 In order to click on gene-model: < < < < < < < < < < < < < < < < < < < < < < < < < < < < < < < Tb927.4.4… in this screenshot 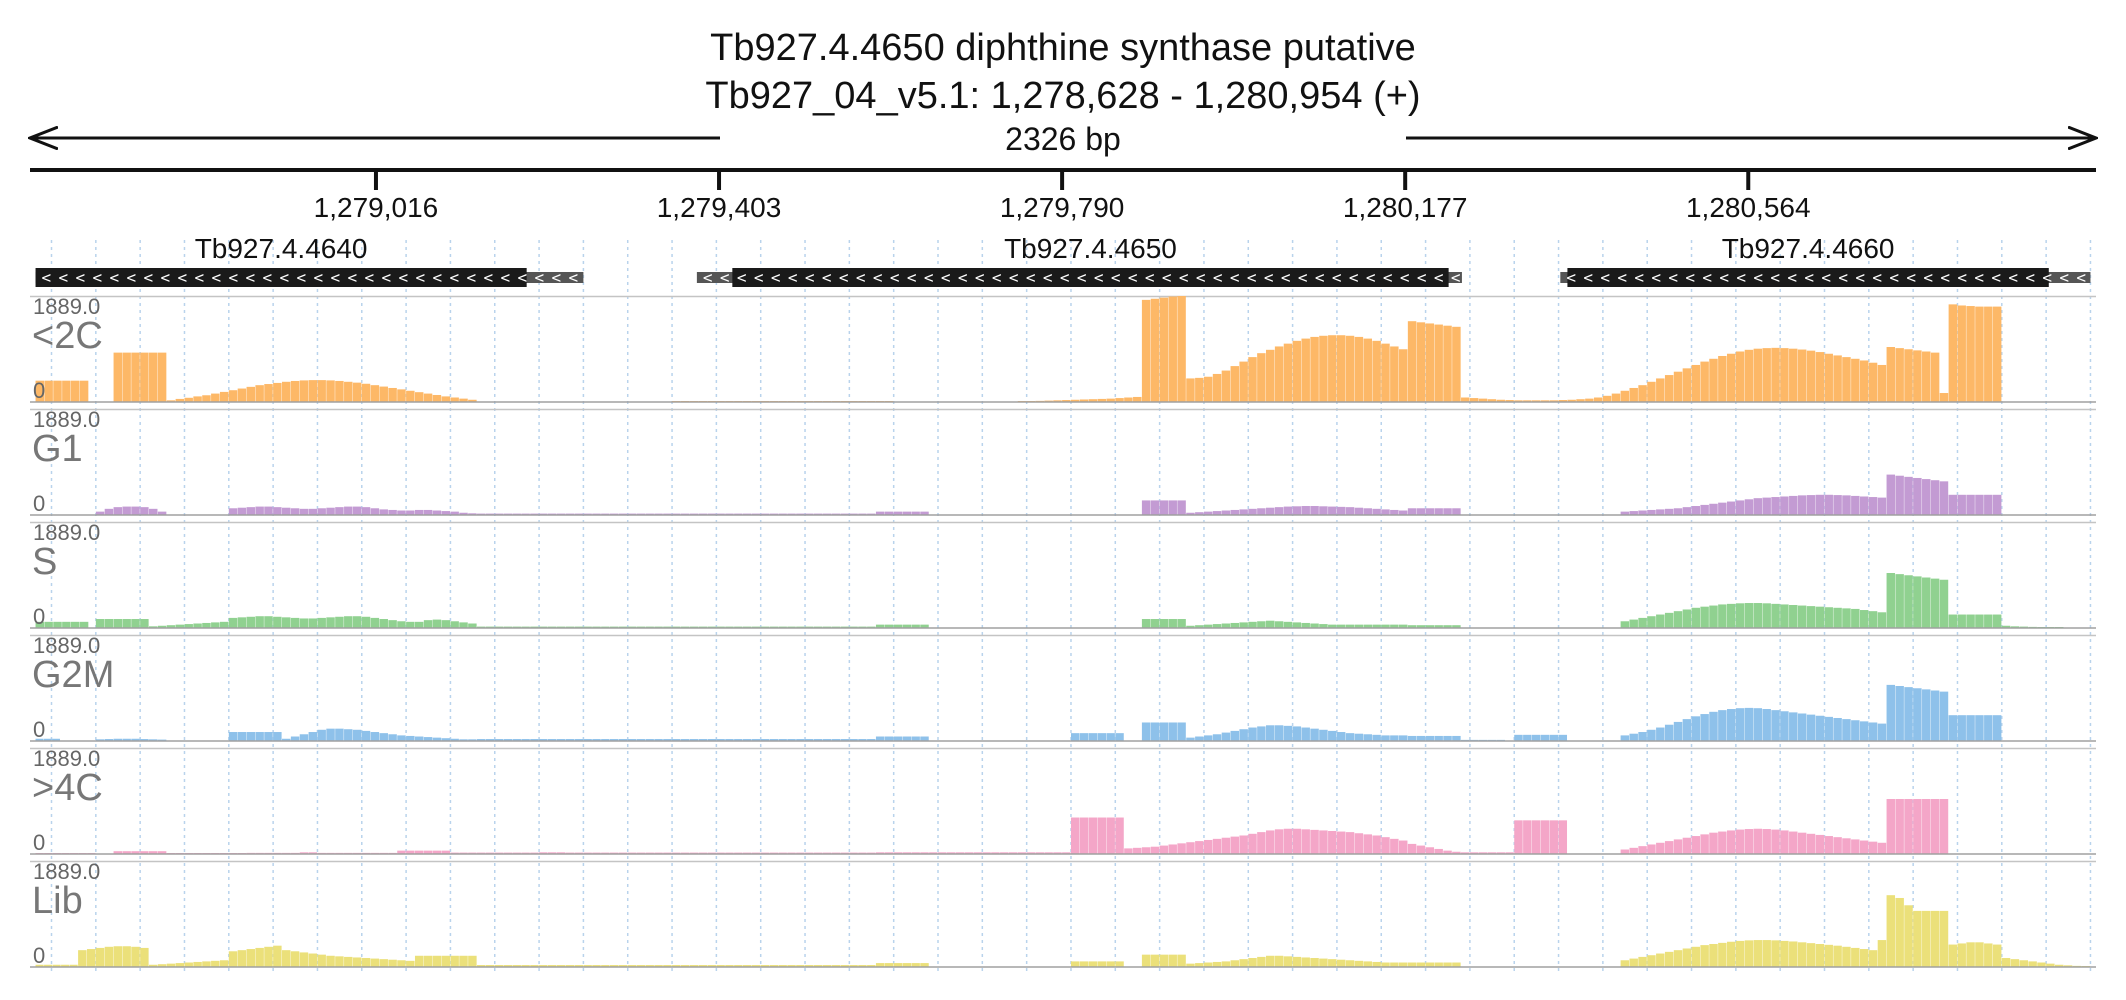, I will do `click(1825, 260)`.